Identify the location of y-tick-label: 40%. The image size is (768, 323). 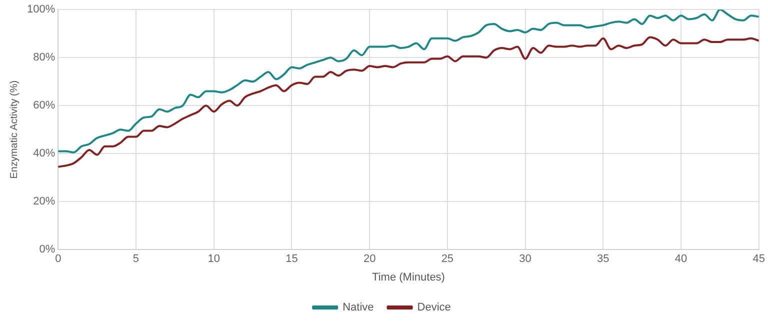
(44, 154).